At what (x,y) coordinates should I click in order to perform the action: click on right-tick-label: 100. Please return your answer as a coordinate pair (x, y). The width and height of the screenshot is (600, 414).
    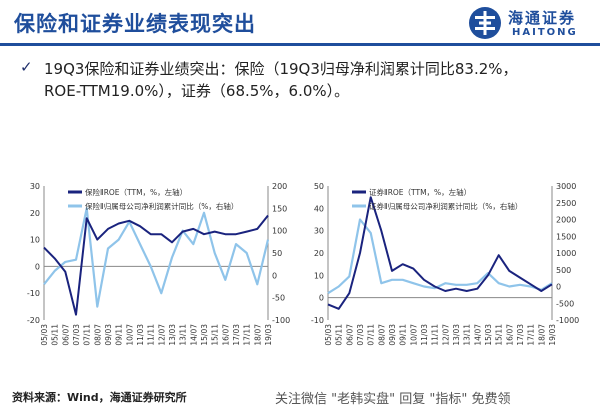
    Looking at the image, I should click on (279, 231).